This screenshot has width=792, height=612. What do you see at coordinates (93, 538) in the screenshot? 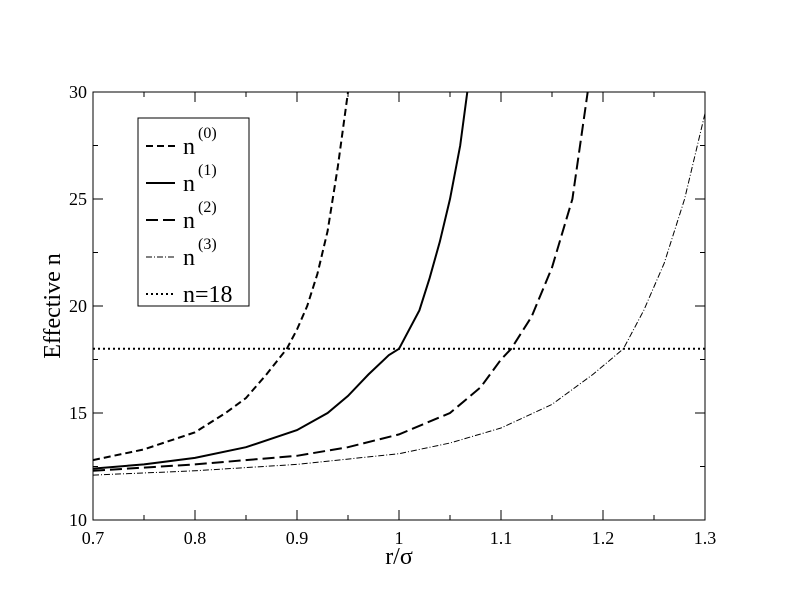
I see `x-tick-label: 0.7` at bounding box center [93, 538].